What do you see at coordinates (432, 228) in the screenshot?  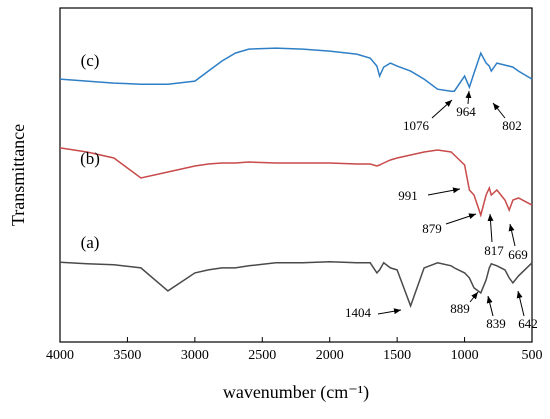 I see `annotation-label: 879` at bounding box center [432, 228].